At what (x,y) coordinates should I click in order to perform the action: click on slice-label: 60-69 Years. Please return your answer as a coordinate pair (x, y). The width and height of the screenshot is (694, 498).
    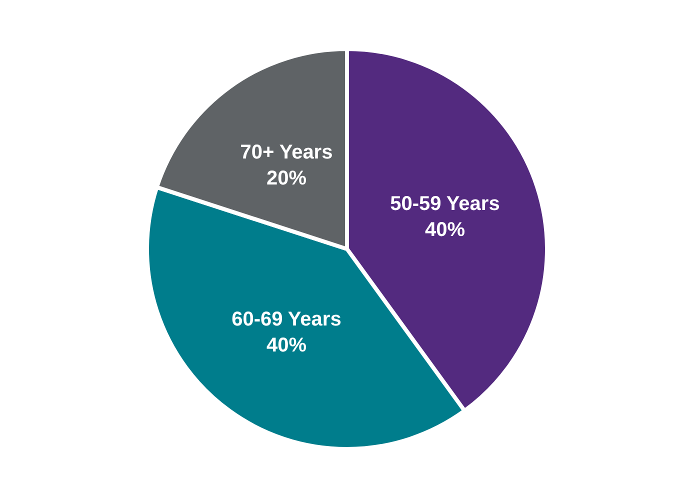
    Looking at the image, I should click on (287, 319).